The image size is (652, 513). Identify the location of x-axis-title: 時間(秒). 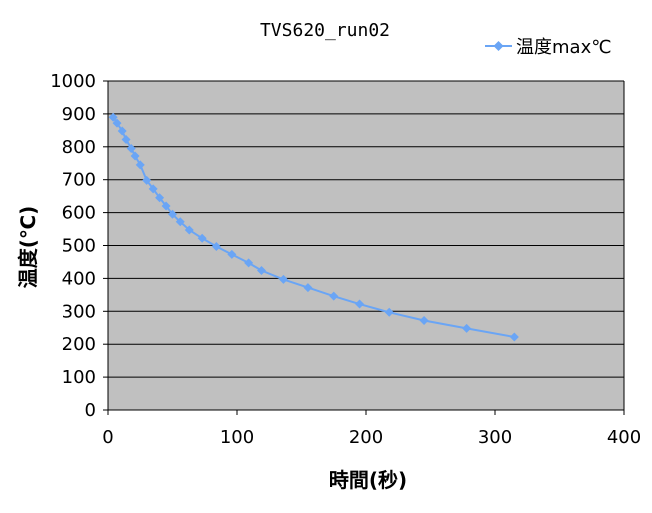
(368, 480).